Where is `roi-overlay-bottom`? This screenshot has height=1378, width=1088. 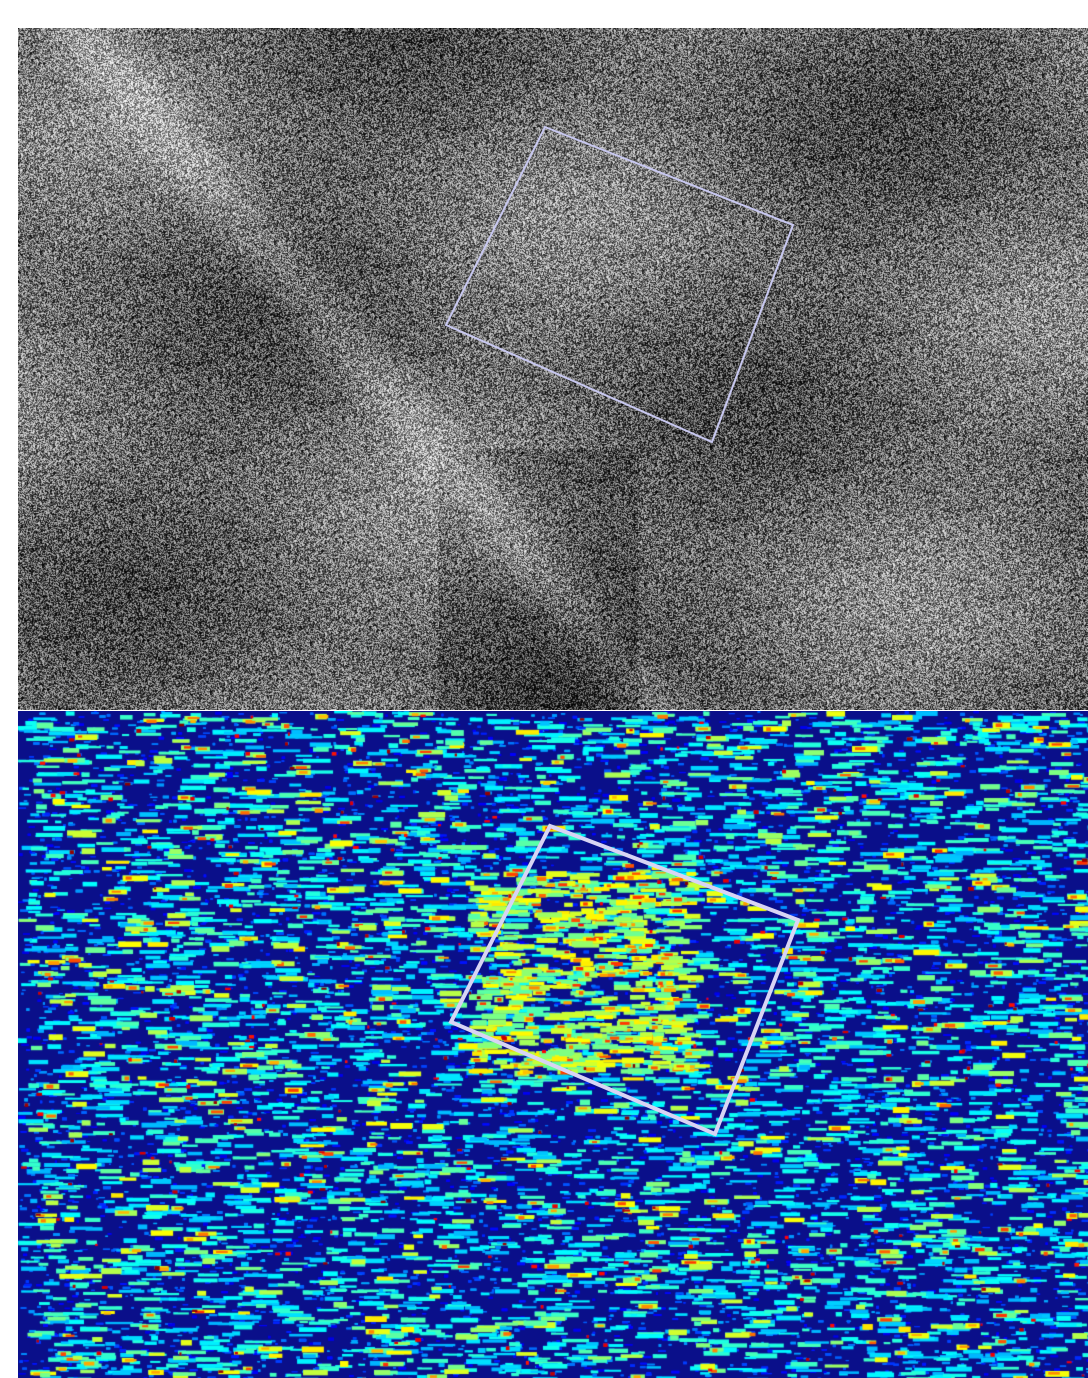 roi-overlay-bottom is located at coordinates (624, 980).